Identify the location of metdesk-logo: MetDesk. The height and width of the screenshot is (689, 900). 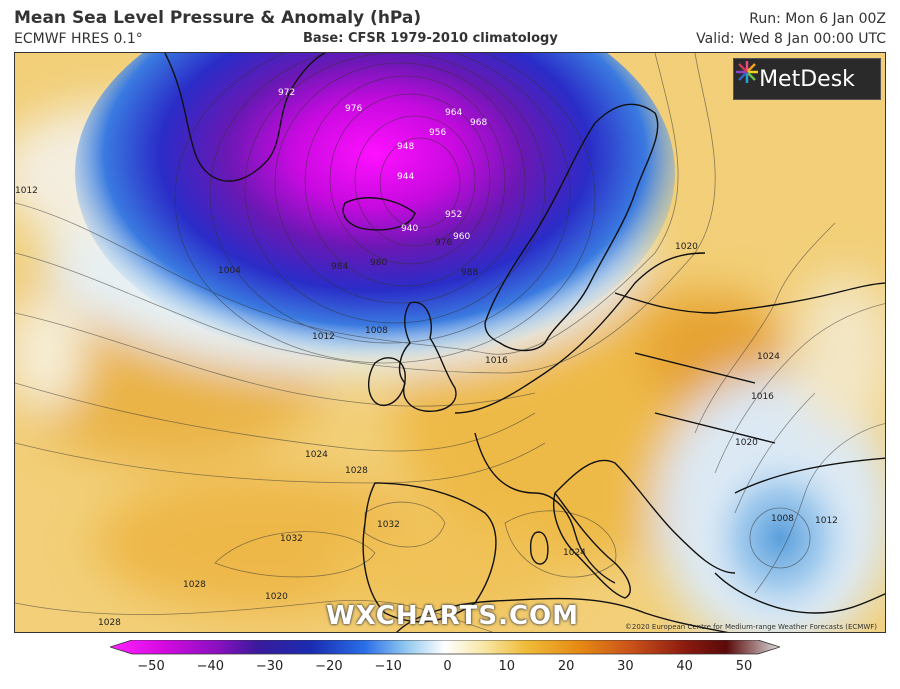
(807, 79).